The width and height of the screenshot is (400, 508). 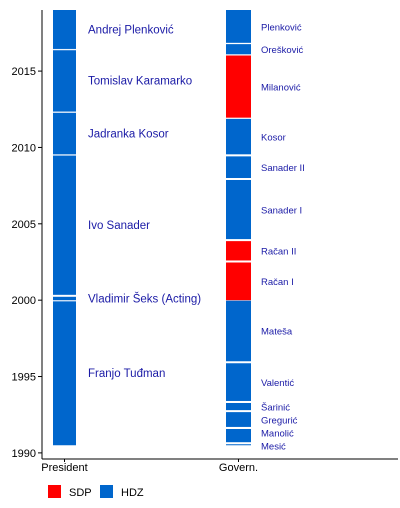 What do you see at coordinates (126, 374) in the screenshot?
I see `segment-label: Franjo Tuđman` at bounding box center [126, 374].